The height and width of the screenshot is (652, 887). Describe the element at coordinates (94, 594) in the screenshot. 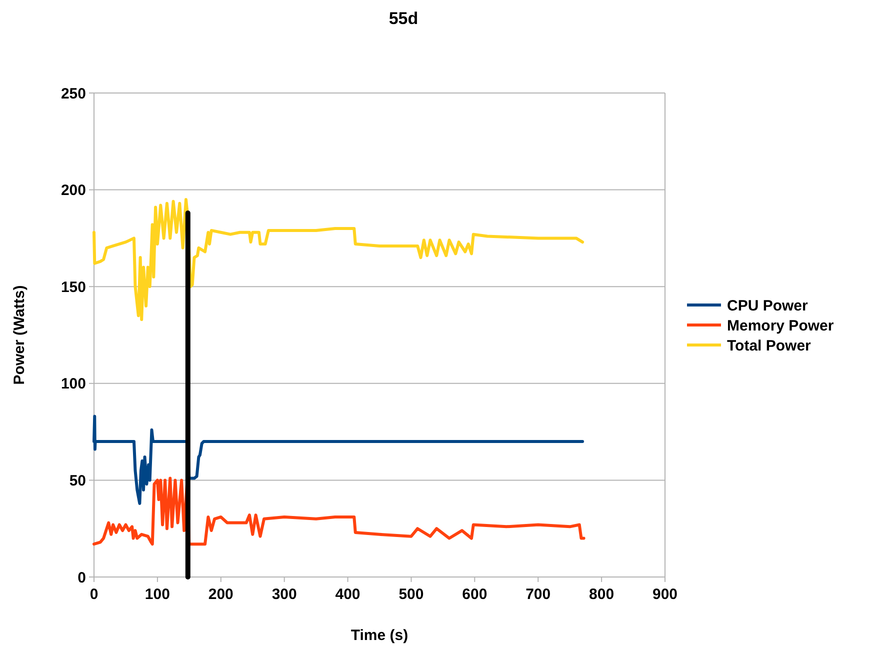

I see `x-tick-label: 0` at that location.